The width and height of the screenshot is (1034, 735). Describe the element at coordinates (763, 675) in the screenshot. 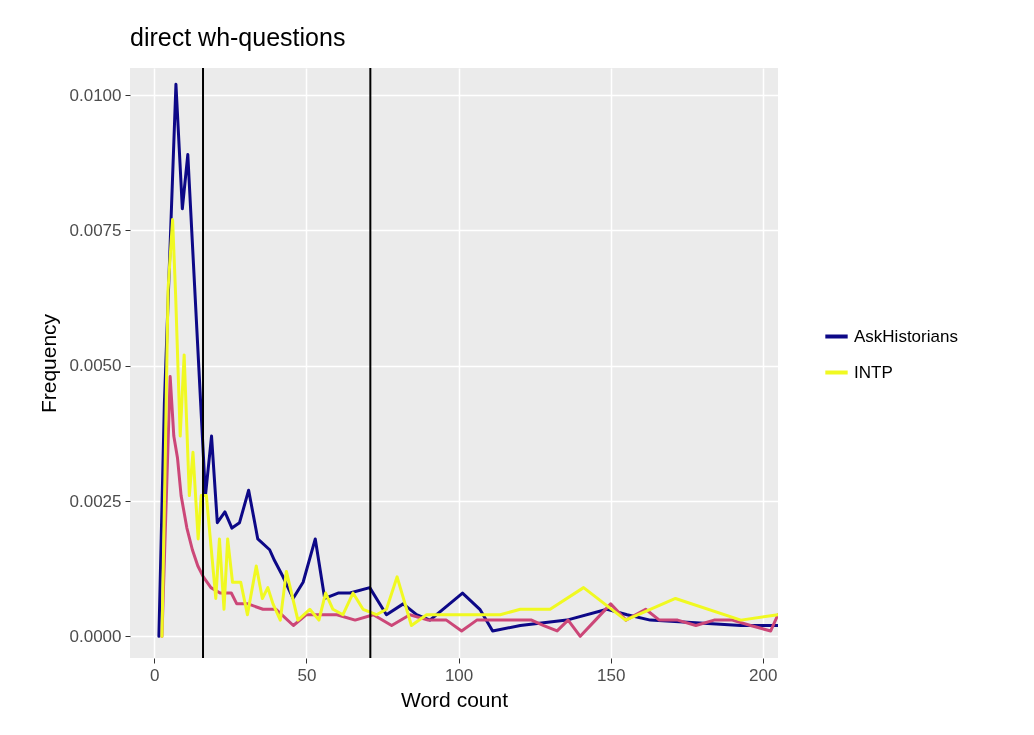

I see `x-tick-label: 200` at that location.